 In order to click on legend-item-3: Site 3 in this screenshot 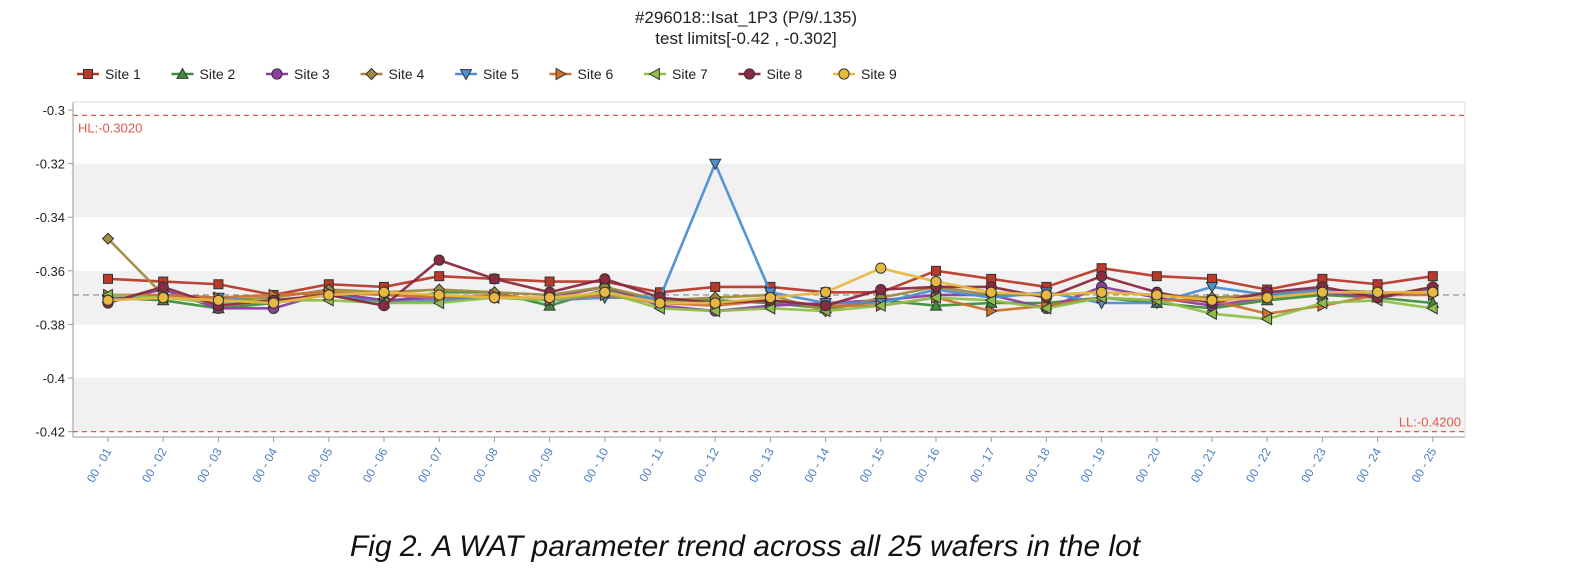, I will do `click(298, 74)`.